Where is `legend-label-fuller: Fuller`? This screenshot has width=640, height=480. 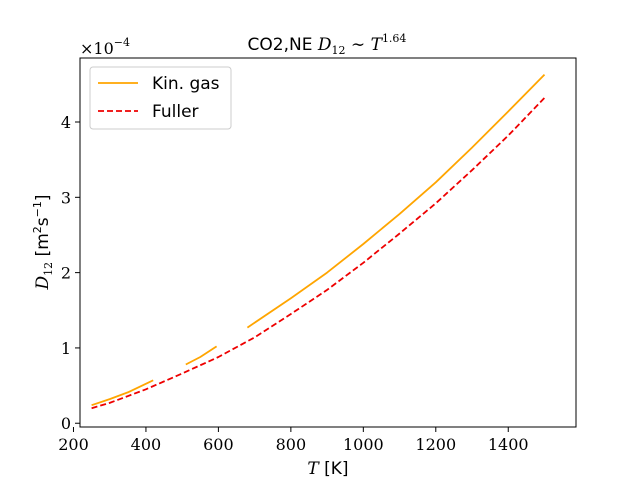 legend-label-fuller: Fuller is located at coordinates (175, 112).